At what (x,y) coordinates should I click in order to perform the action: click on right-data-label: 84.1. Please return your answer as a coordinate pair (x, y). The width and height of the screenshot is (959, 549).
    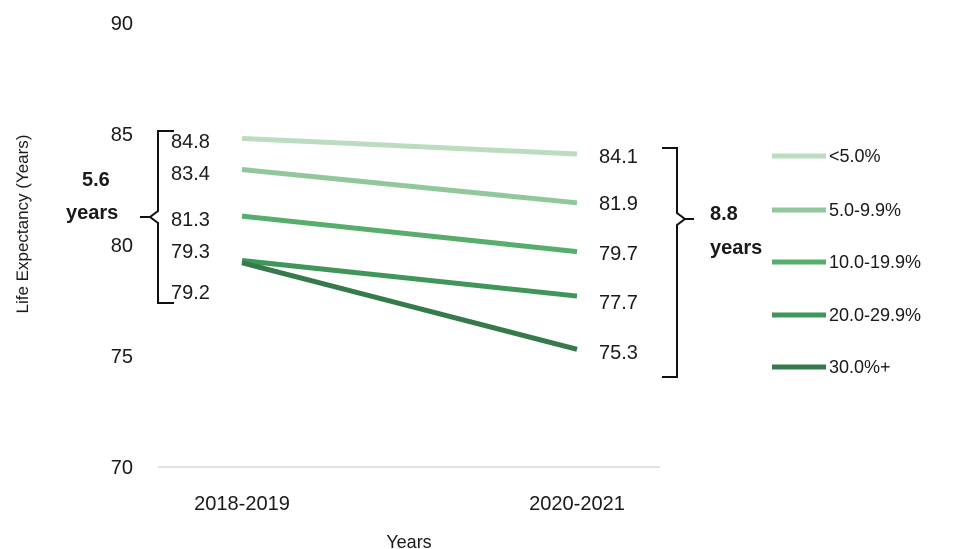
    Looking at the image, I should click on (618, 157).